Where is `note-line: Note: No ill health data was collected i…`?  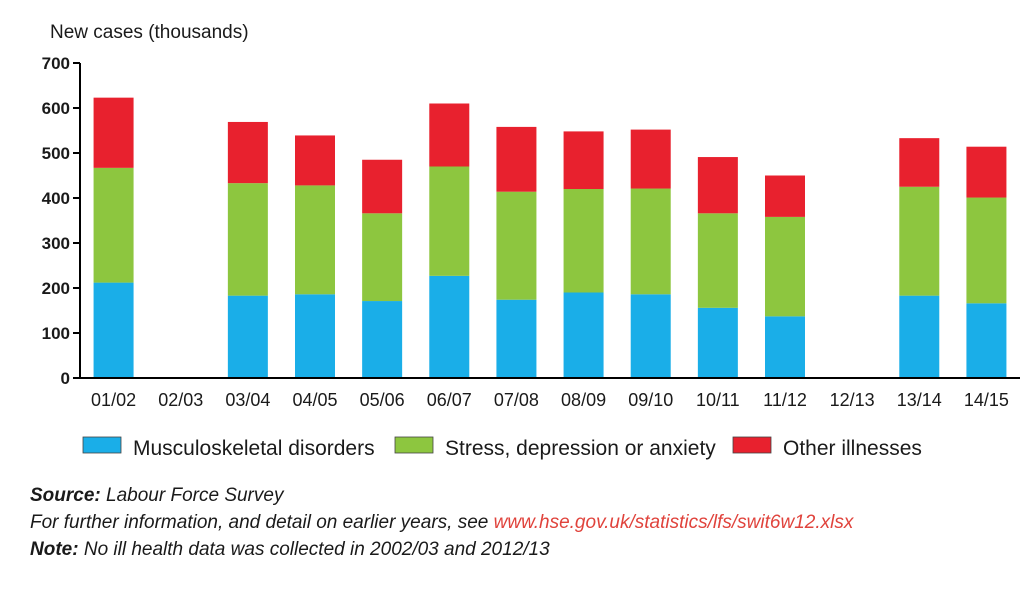
note-line: Note: No ill health data was collected i… is located at coordinates (441, 549).